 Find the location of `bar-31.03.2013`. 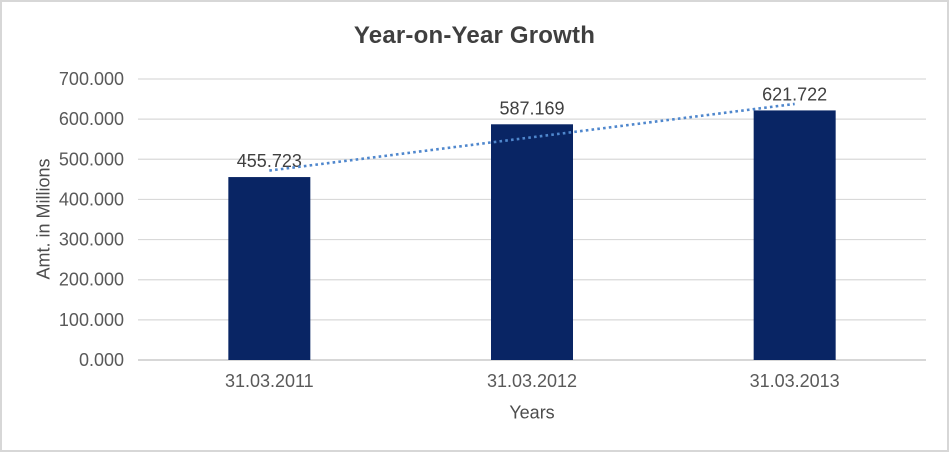

bar-31.03.2013 is located at coordinates (794, 235).